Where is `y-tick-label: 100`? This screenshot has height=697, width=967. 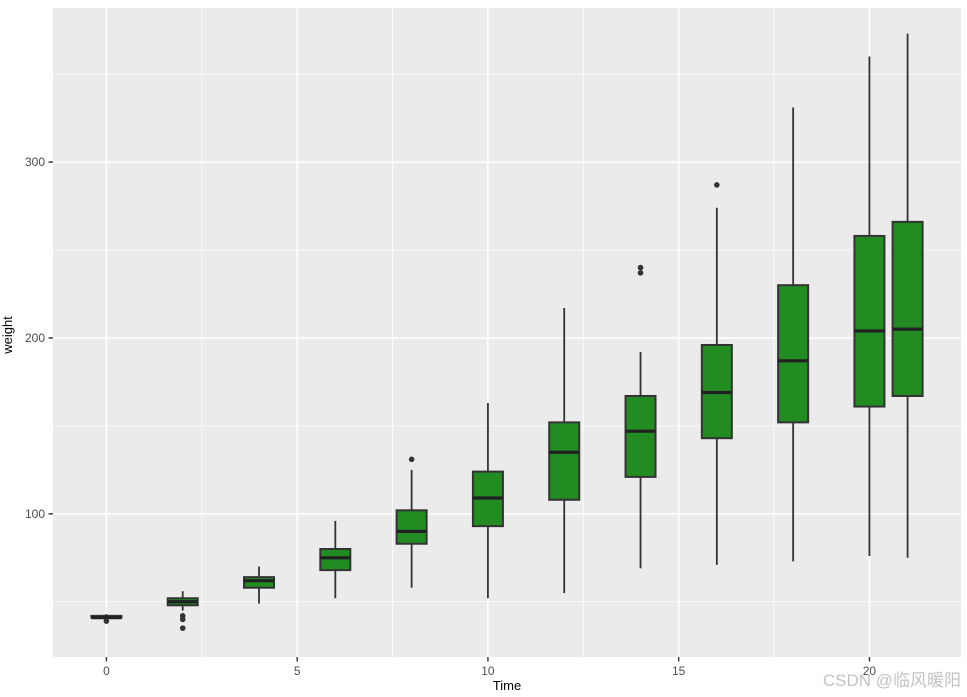 y-tick-label: 100 is located at coordinates (35, 514).